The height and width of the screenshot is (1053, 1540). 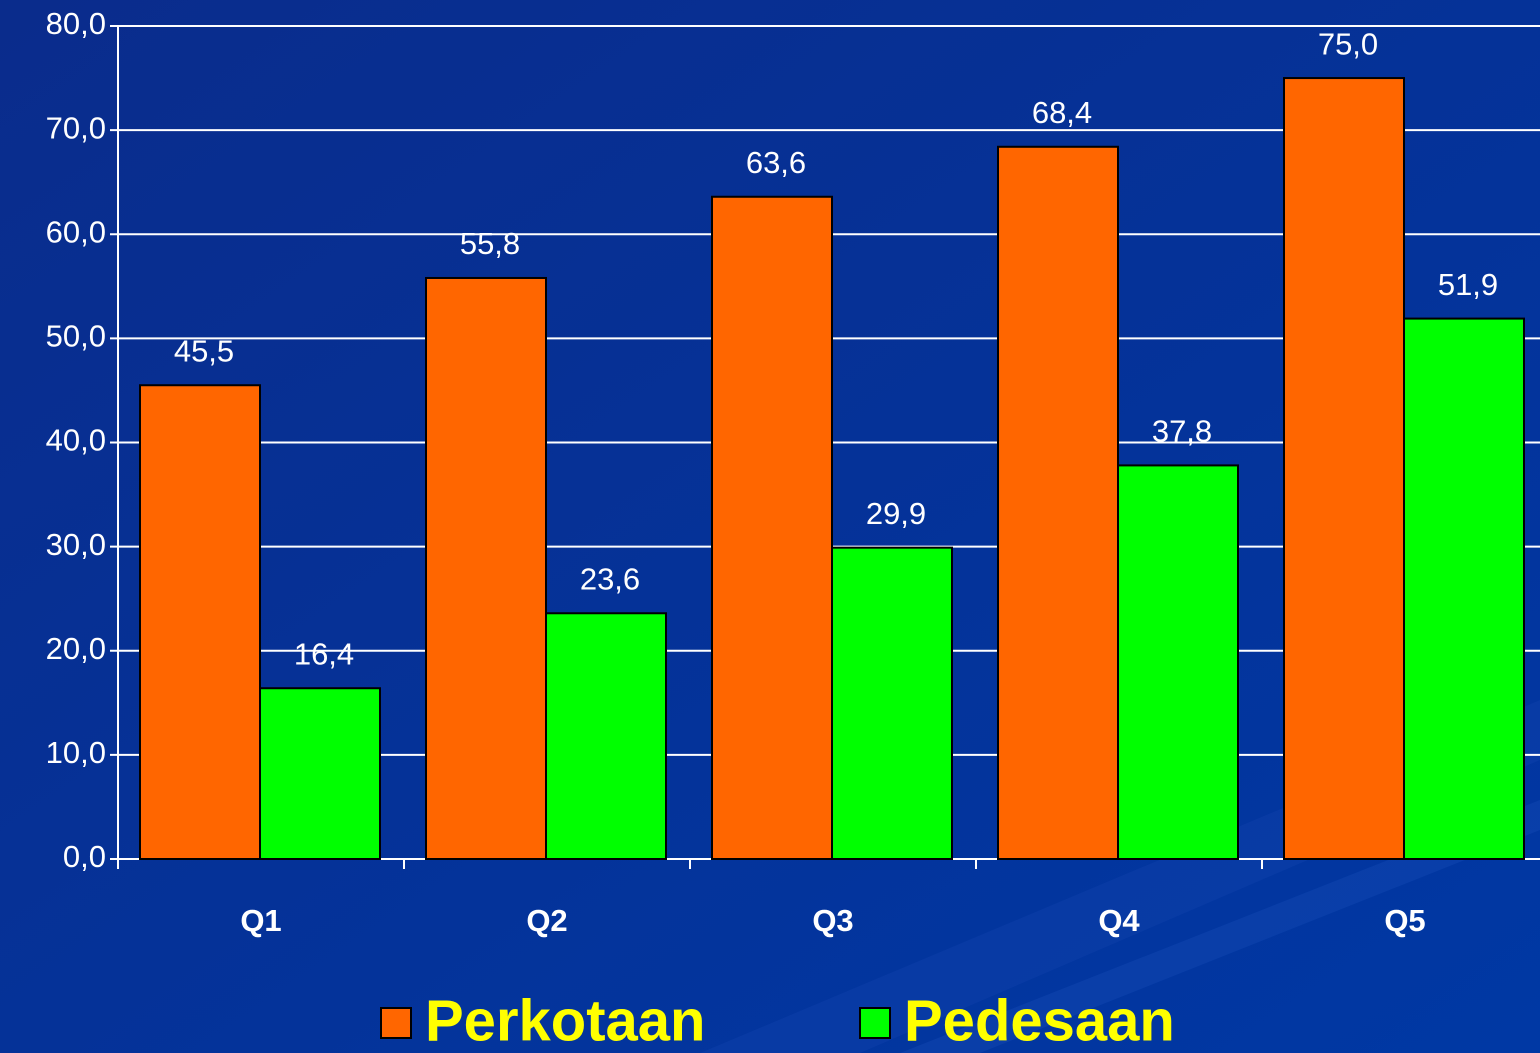 What do you see at coordinates (565, 1020) in the screenshot?
I see `legend-label: Perkotaan` at bounding box center [565, 1020].